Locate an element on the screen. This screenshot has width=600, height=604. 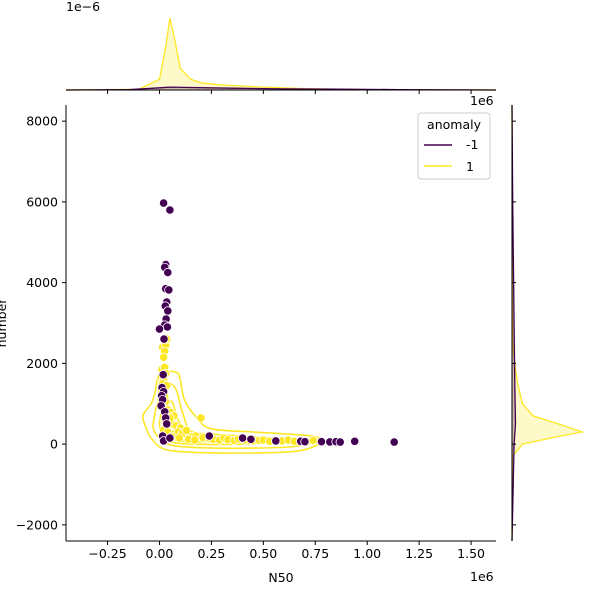
x-tick-label: −0.25 is located at coordinates (107, 553).